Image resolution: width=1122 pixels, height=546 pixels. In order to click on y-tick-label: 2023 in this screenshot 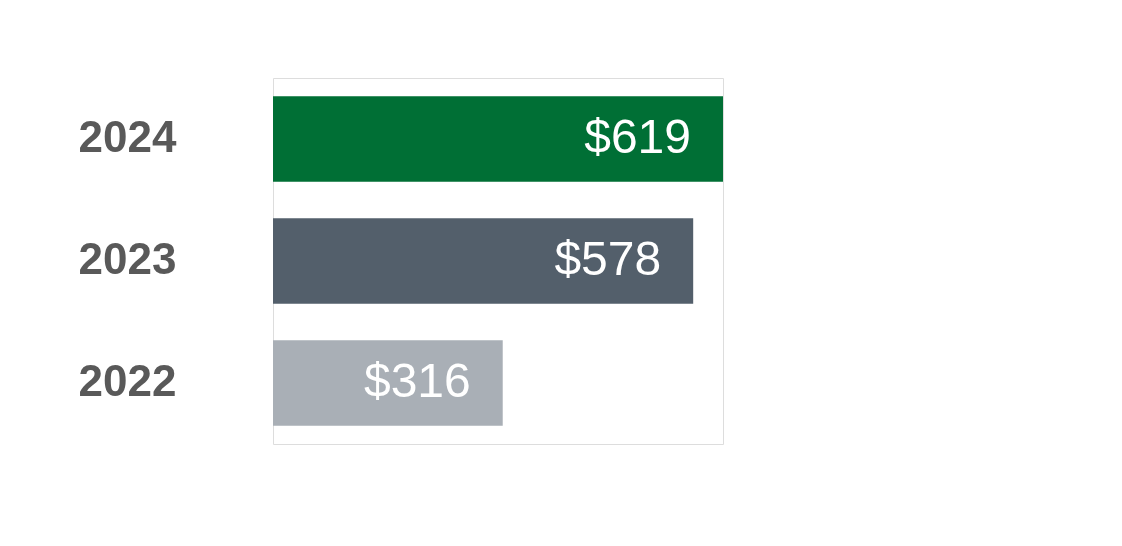, I will do `click(127, 258)`.